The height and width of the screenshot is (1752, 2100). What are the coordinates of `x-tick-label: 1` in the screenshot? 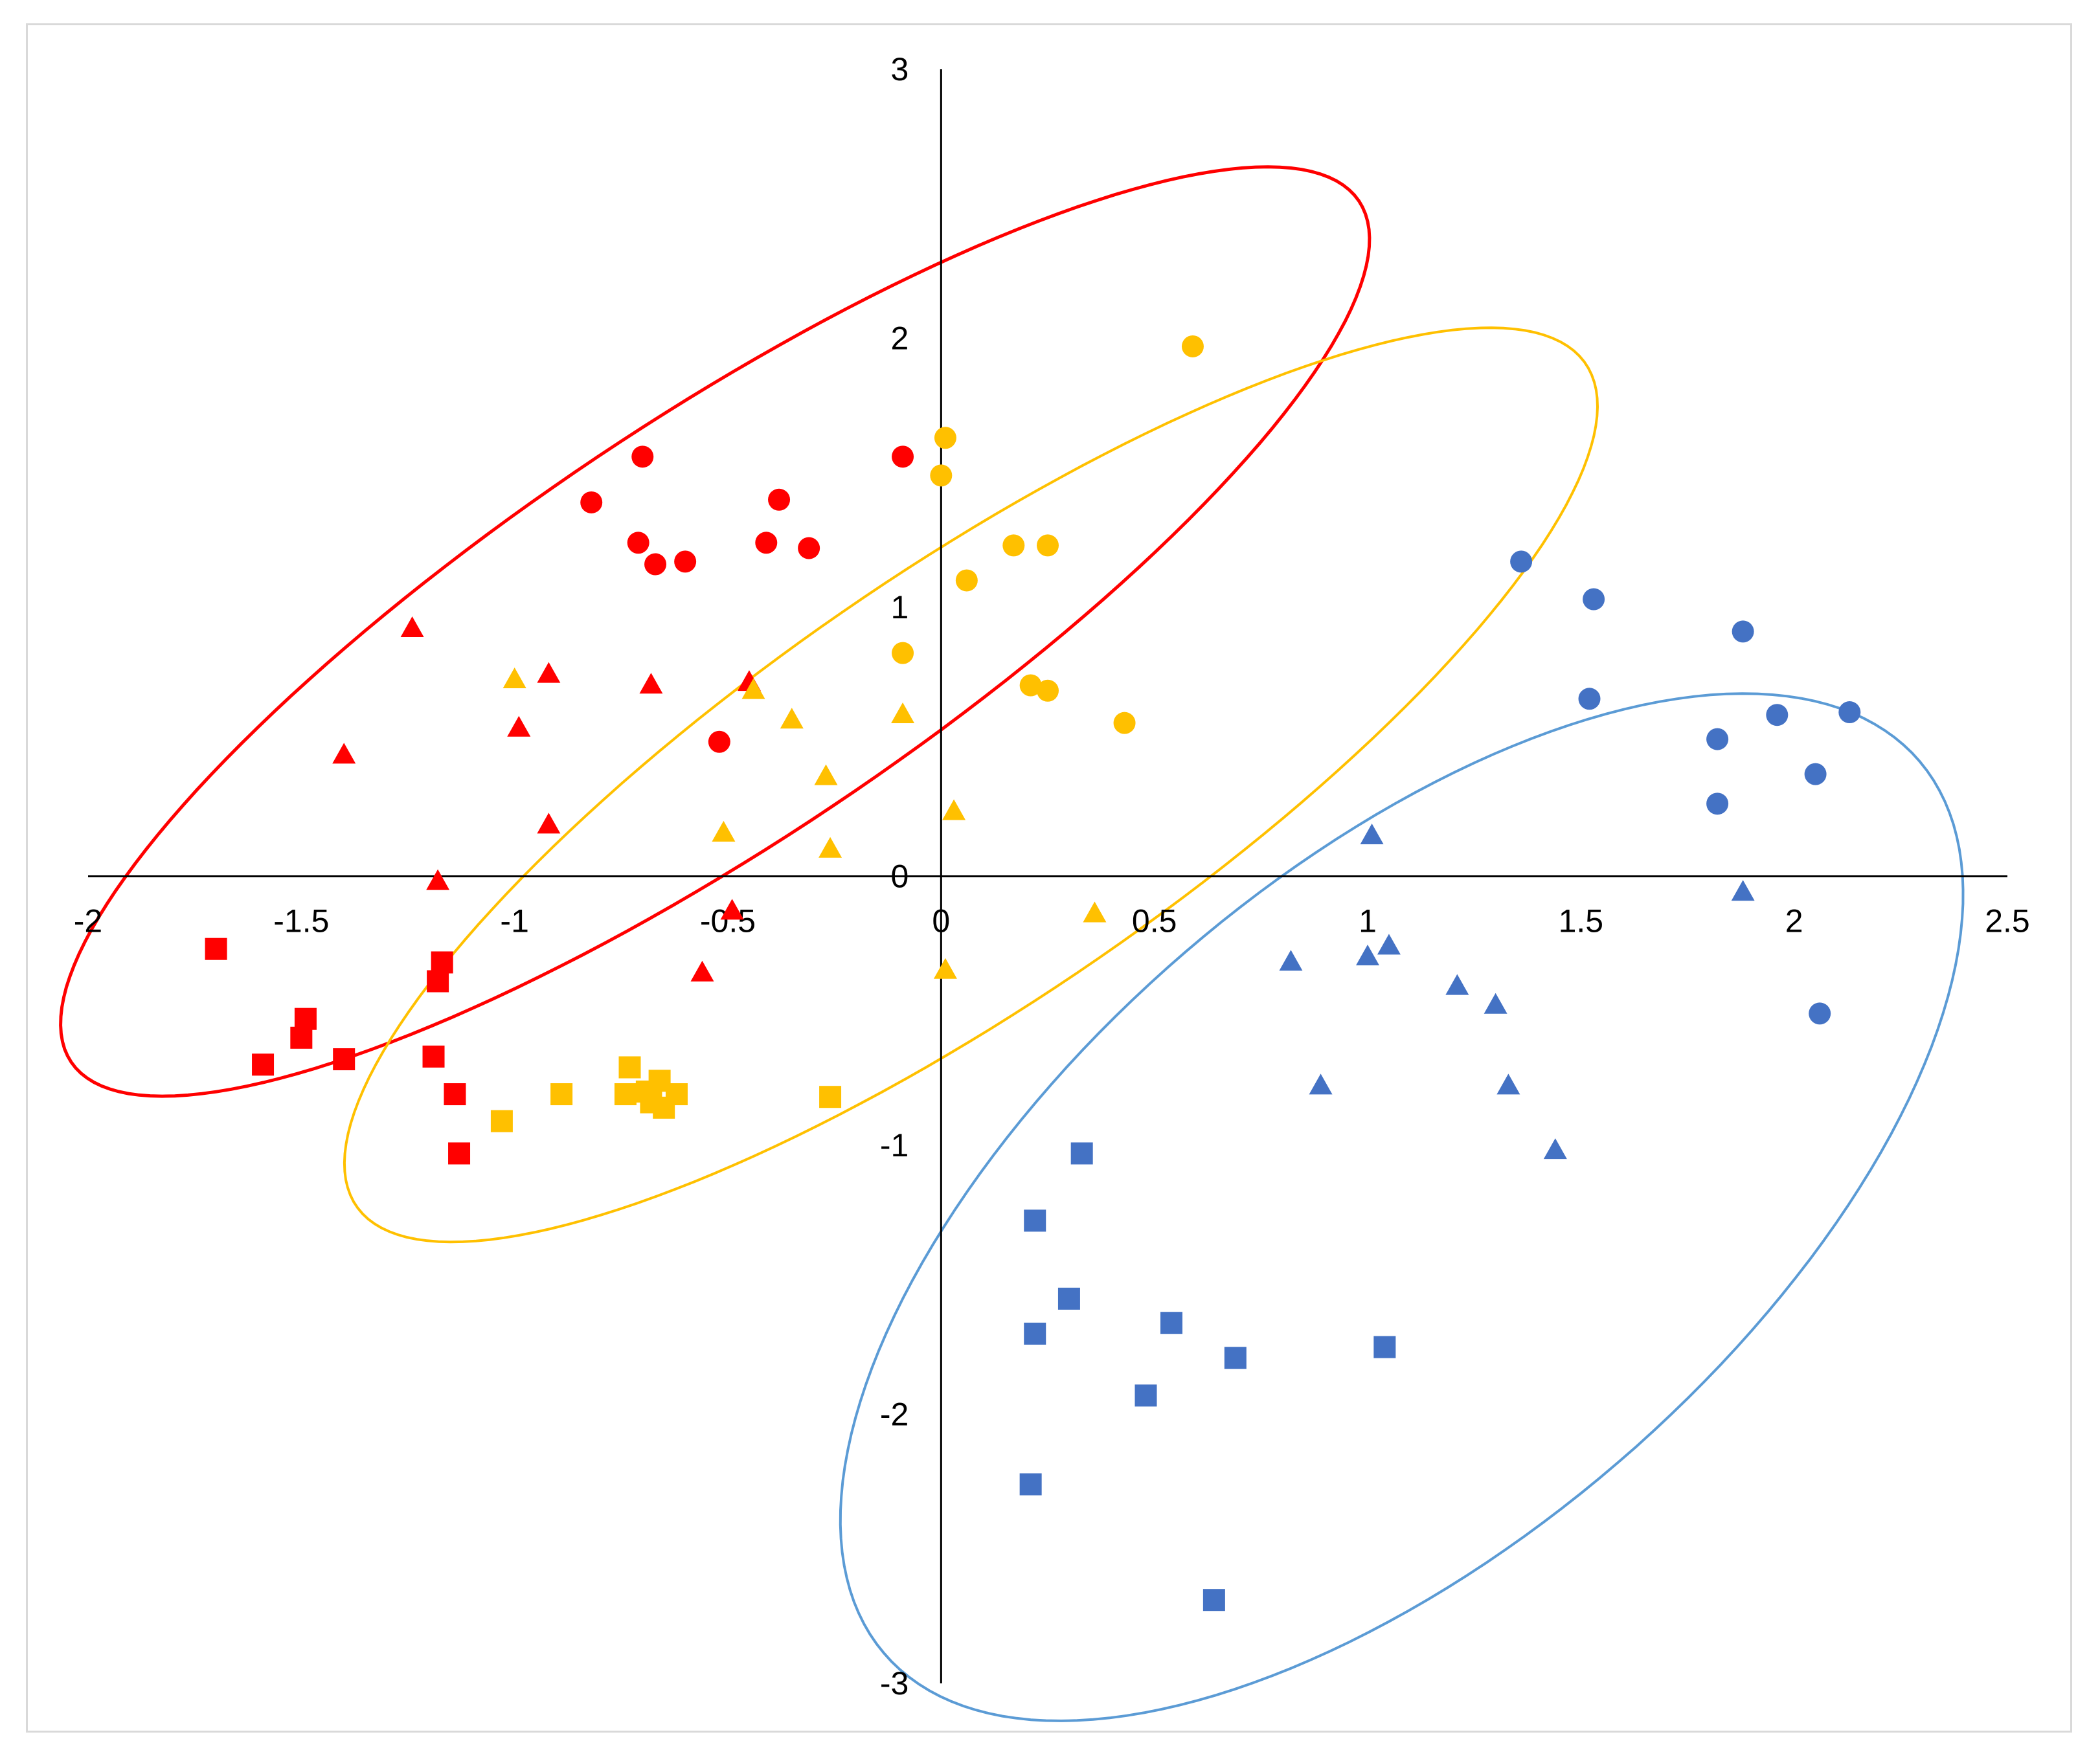 It's located at (1368, 921).